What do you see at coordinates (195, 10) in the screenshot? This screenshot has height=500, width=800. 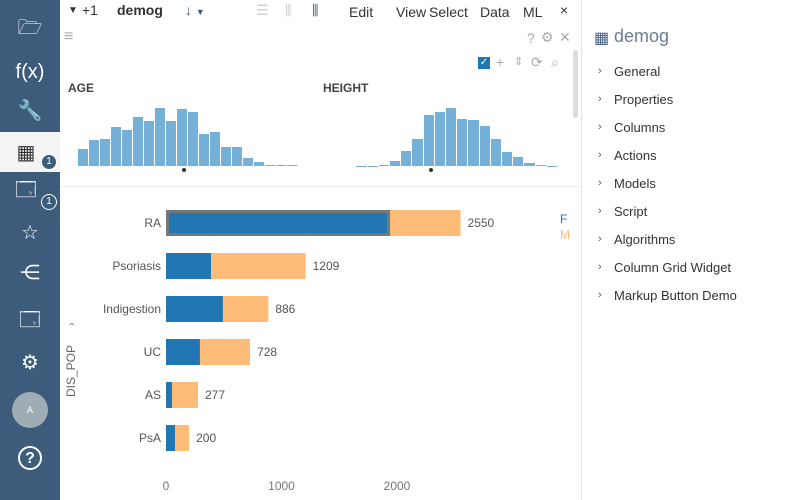 I see `download-icon: ↓ ▼` at bounding box center [195, 10].